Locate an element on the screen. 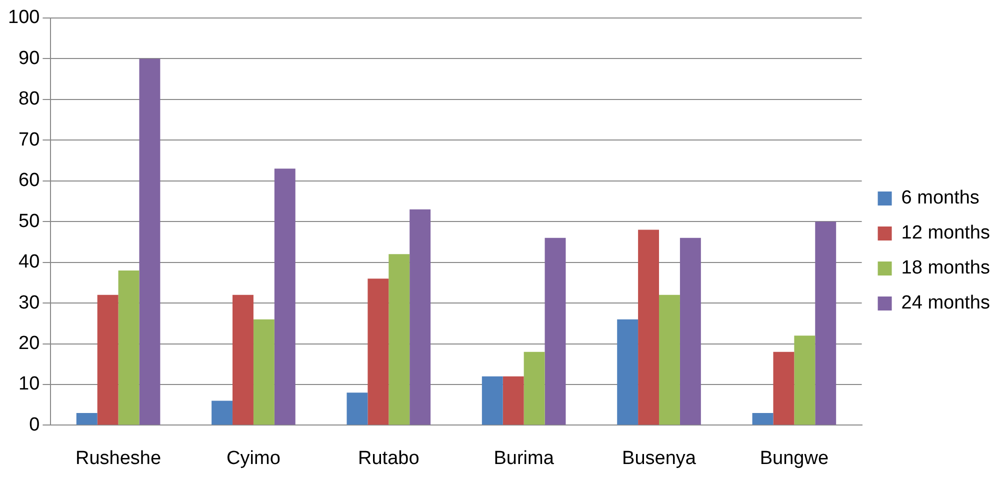  legend-label: 12 months is located at coordinates (945, 233).